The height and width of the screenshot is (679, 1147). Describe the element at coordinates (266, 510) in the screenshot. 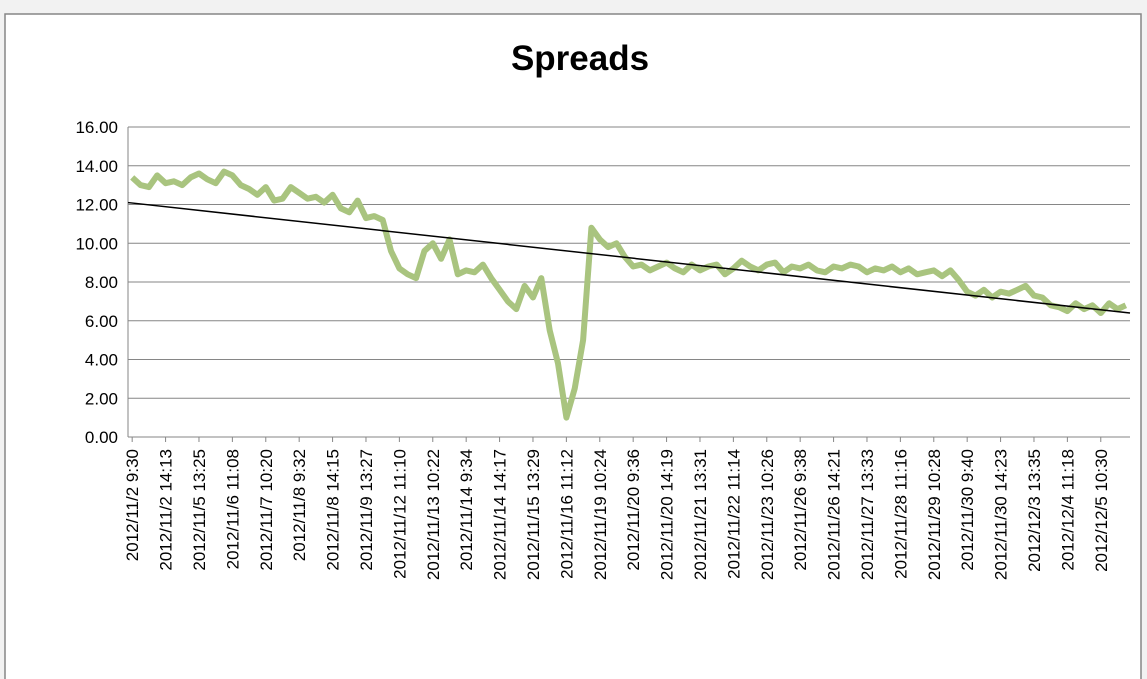

I see `x-tick-label: 2012/11/7 10:20` at that location.